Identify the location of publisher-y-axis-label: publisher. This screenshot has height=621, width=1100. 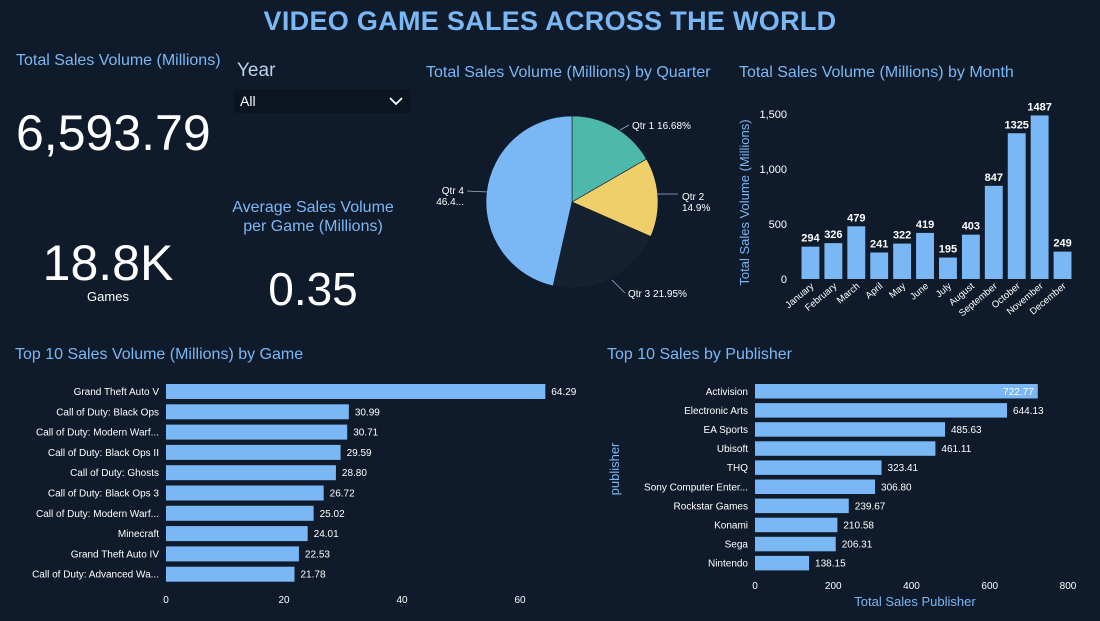
(614, 468).